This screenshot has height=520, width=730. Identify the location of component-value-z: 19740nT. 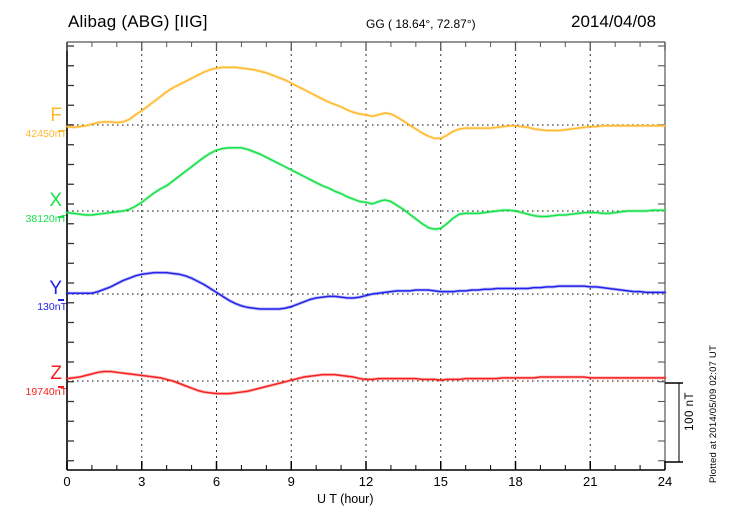
(46, 392).